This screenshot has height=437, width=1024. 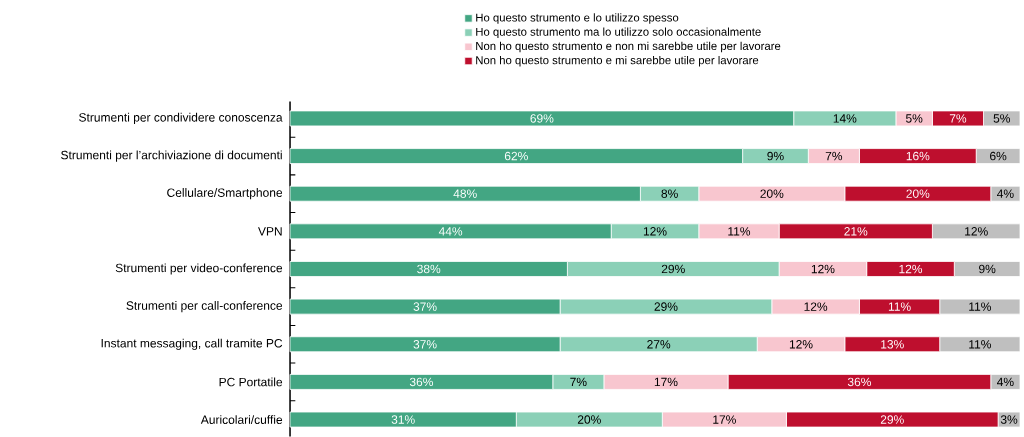 I want to click on data-label: 13%, so click(x=892, y=344).